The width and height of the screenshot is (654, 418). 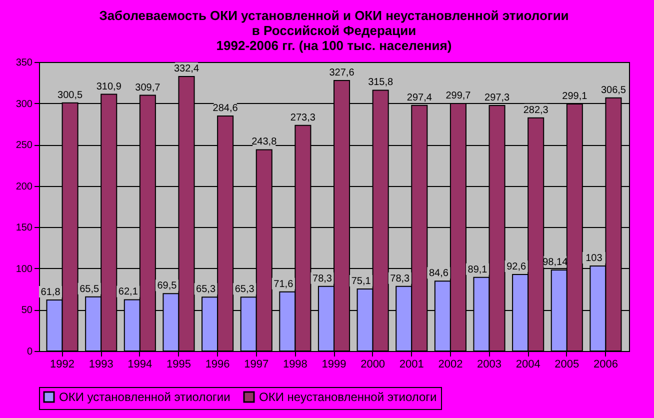 What do you see at coordinates (24, 228) in the screenshot?
I see `y-tick-label: 150` at bounding box center [24, 228].